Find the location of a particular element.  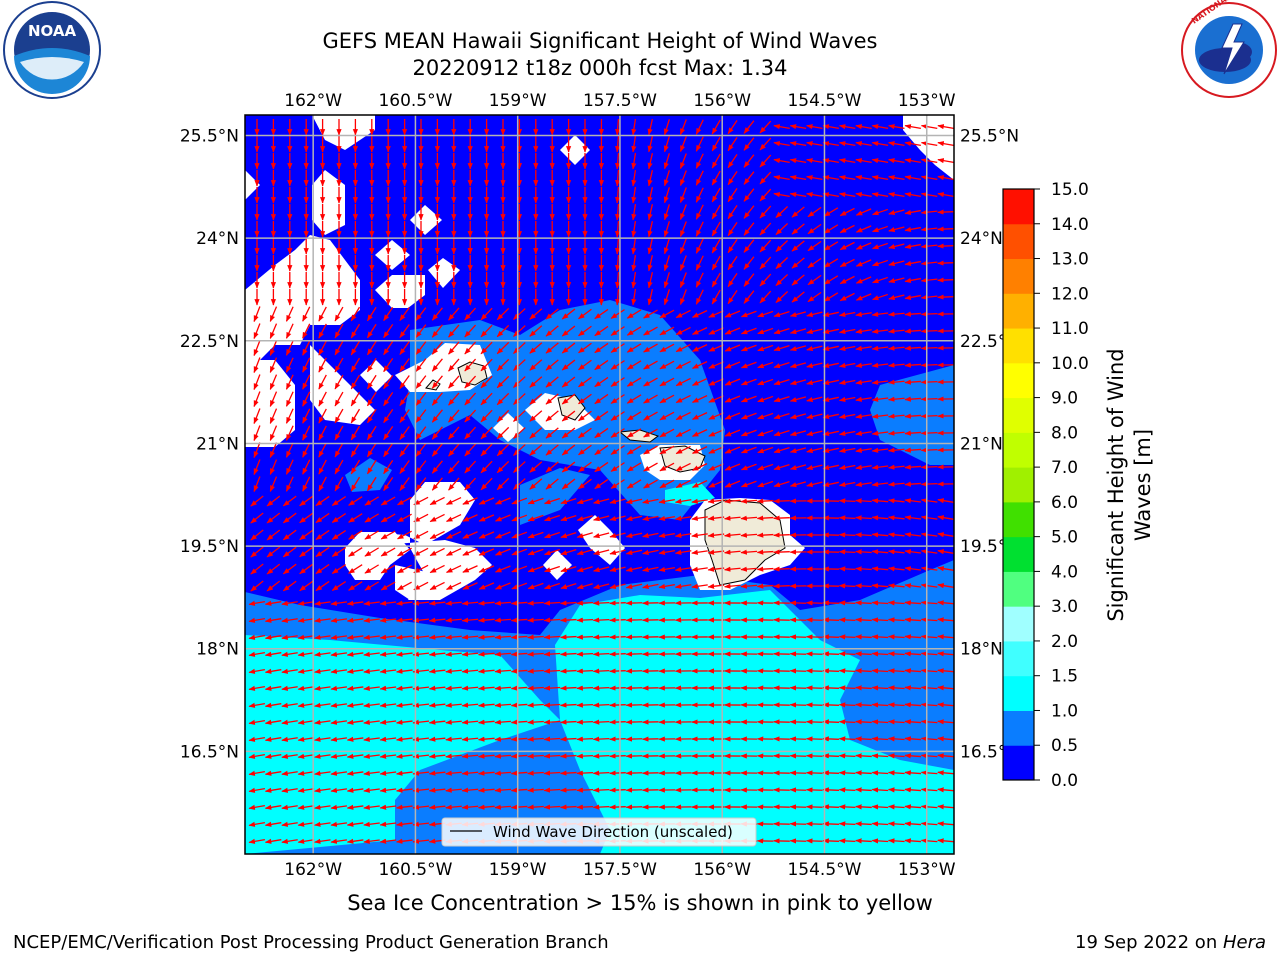

noaa-logo-text: NOAA is located at coordinates (52, 31).